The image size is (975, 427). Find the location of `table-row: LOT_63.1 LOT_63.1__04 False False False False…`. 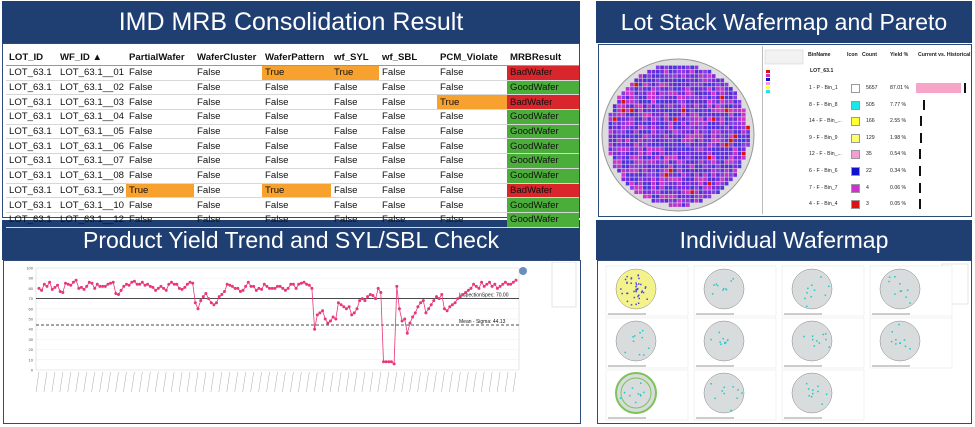

table-row: LOT_63.1 LOT_63.1__04 False False False False… is located at coordinates (292, 117).